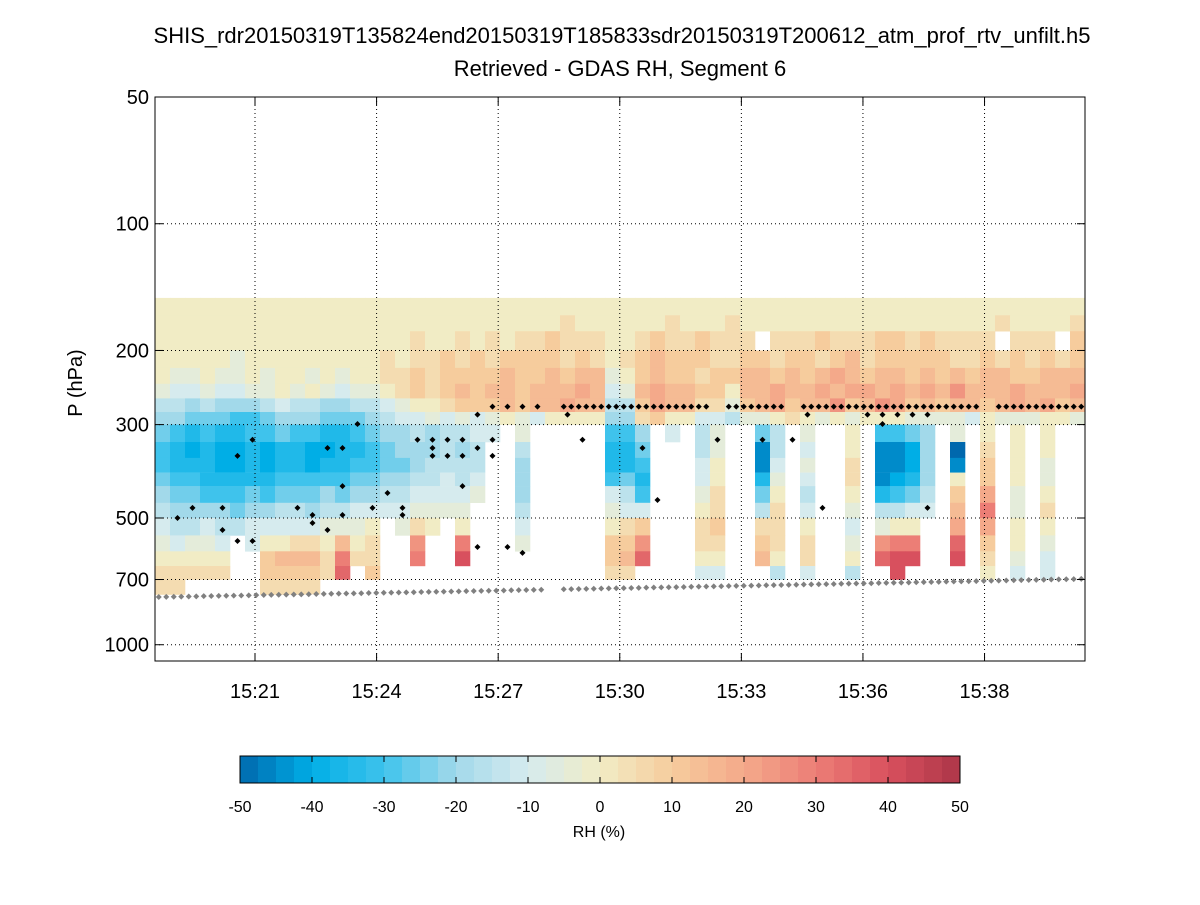 This screenshot has width=1200, height=905. What do you see at coordinates (816, 807) in the screenshot?
I see `colorbar-tick-label: 30` at bounding box center [816, 807].